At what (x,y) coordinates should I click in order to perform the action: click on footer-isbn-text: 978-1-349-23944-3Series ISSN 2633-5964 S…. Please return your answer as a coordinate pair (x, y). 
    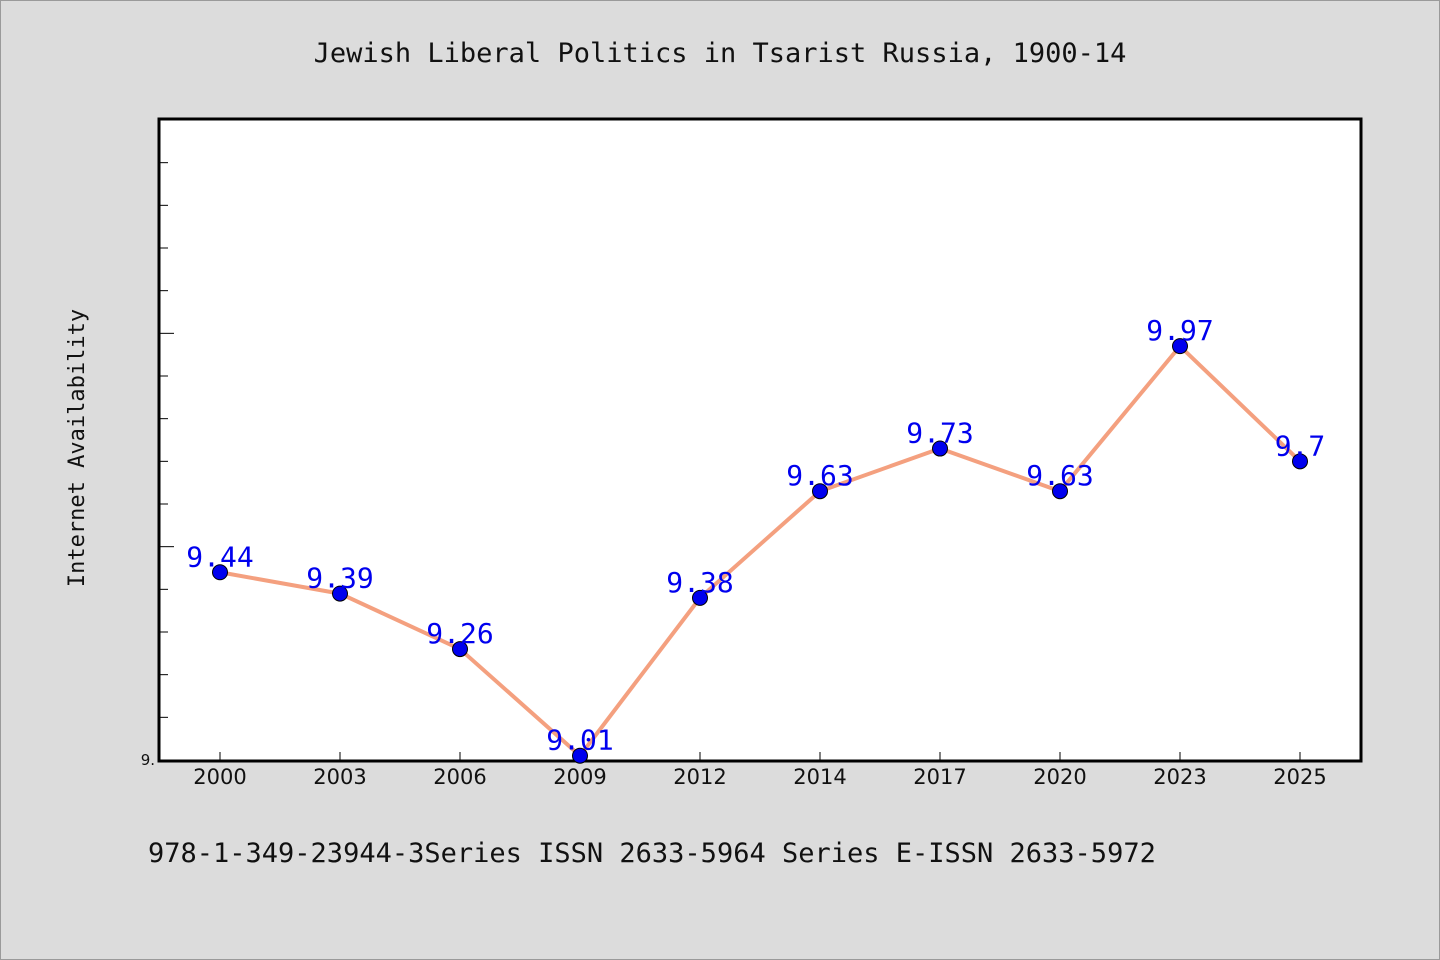
    Looking at the image, I should click on (652, 853).